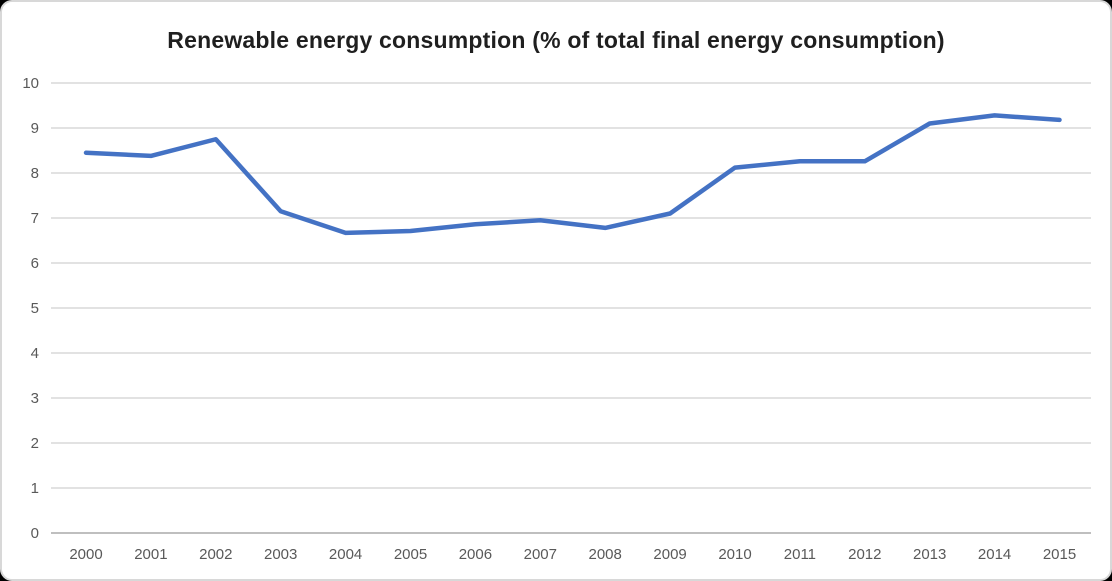  Describe the element at coordinates (35, 308) in the screenshot. I see `y-tick-label: 5` at that location.